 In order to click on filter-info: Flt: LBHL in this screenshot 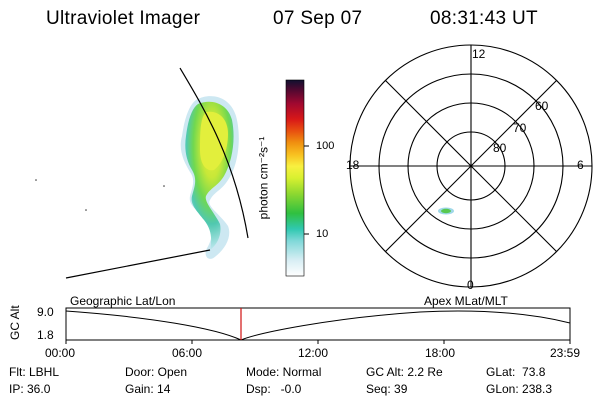, I will do `click(34, 372)`.